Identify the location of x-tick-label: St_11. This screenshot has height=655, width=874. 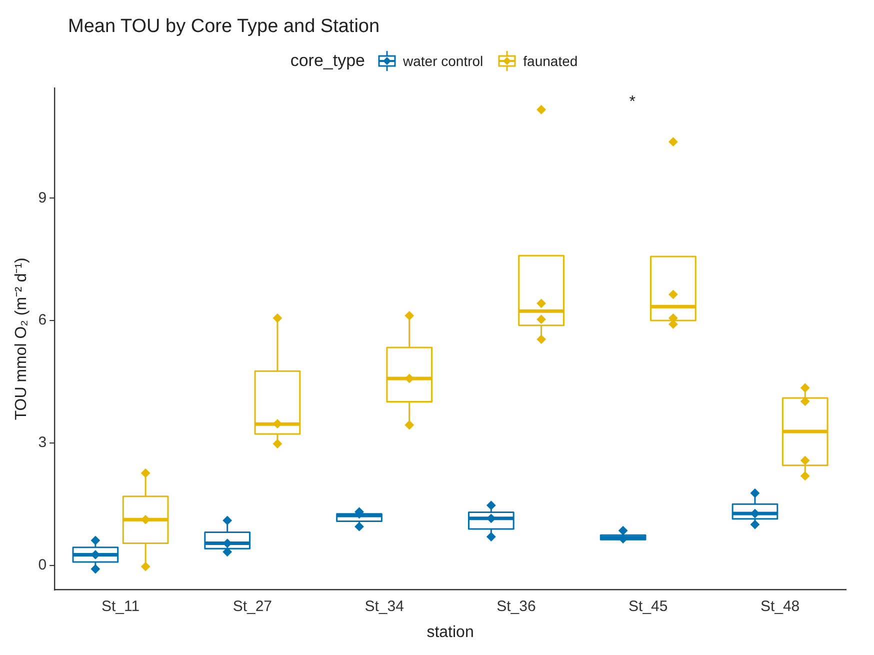
(120, 606).